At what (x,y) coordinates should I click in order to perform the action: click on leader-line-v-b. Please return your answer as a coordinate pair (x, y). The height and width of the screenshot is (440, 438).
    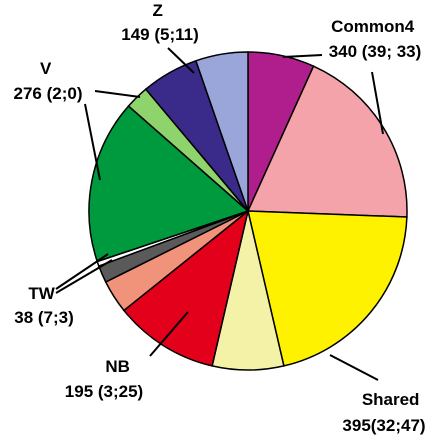
    Looking at the image, I should click on (92, 142).